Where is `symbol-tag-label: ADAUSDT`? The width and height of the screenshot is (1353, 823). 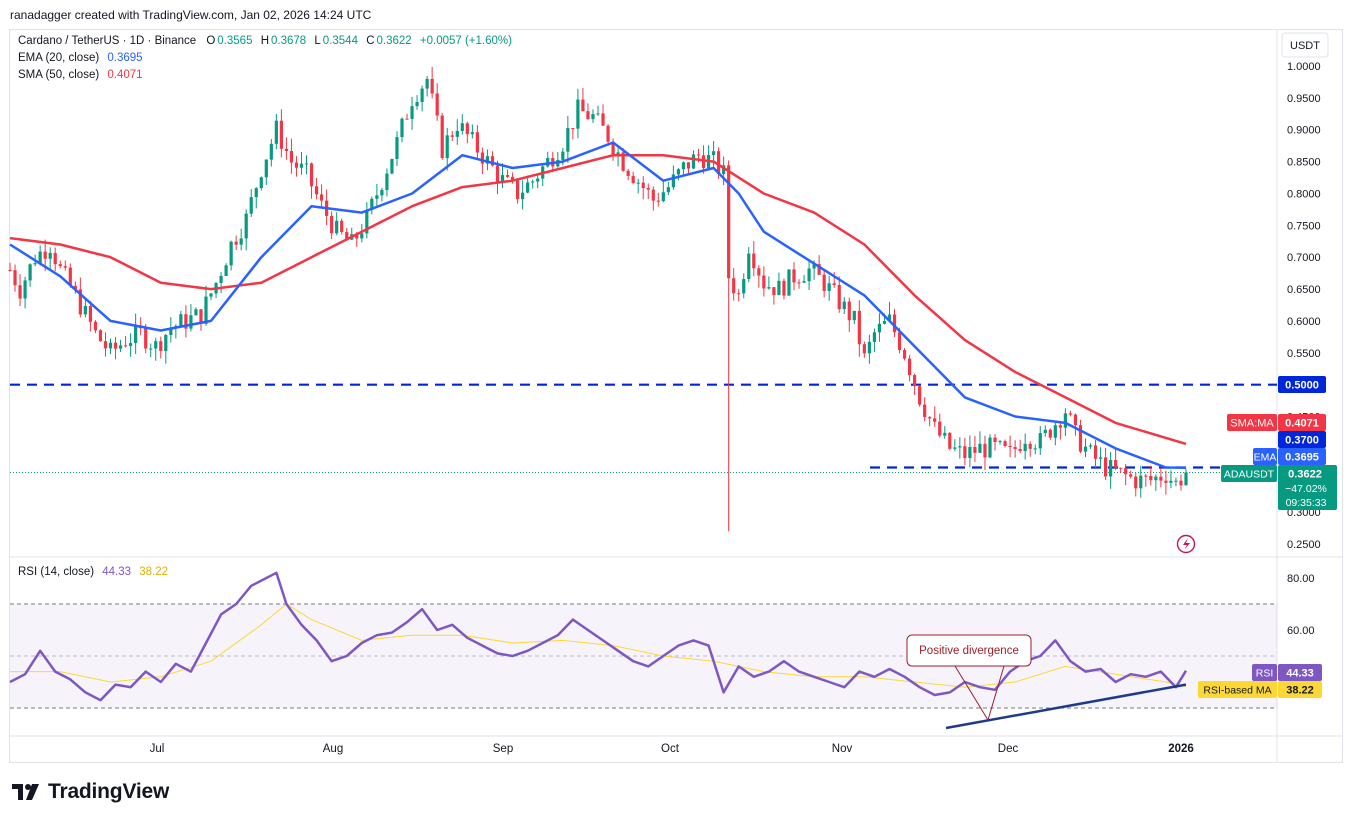 symbol-tag-label: ADAUSDT is located at coordinates (1249, 475).